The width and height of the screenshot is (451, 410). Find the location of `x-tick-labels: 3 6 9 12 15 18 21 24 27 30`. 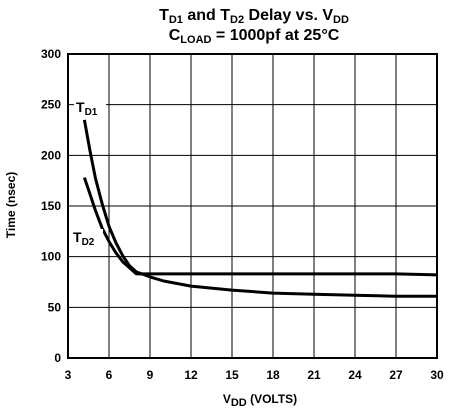

x-tick-labels: 3 6 9 12 15 18 21 24 27 30 is located at coordinates (254, 375).